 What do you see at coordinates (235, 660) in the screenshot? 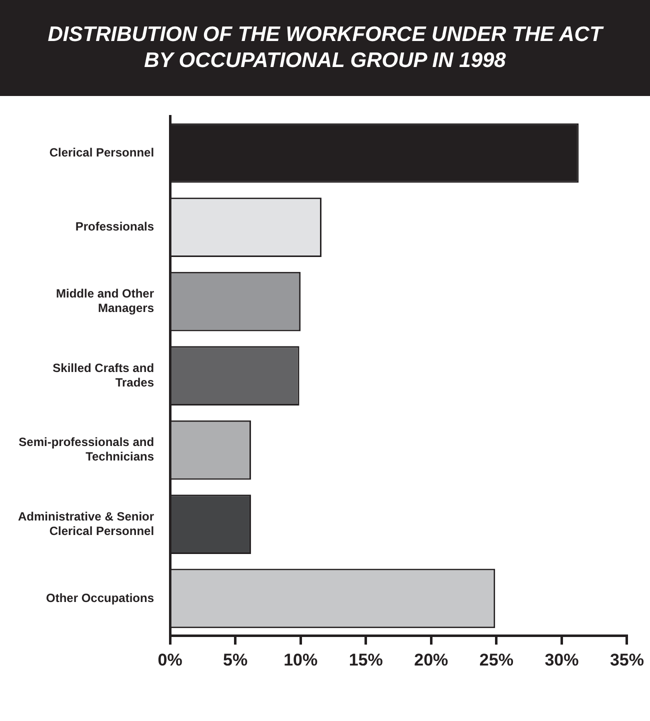
I see `x-tick-label: 5%` at bounding box center [235, 660].